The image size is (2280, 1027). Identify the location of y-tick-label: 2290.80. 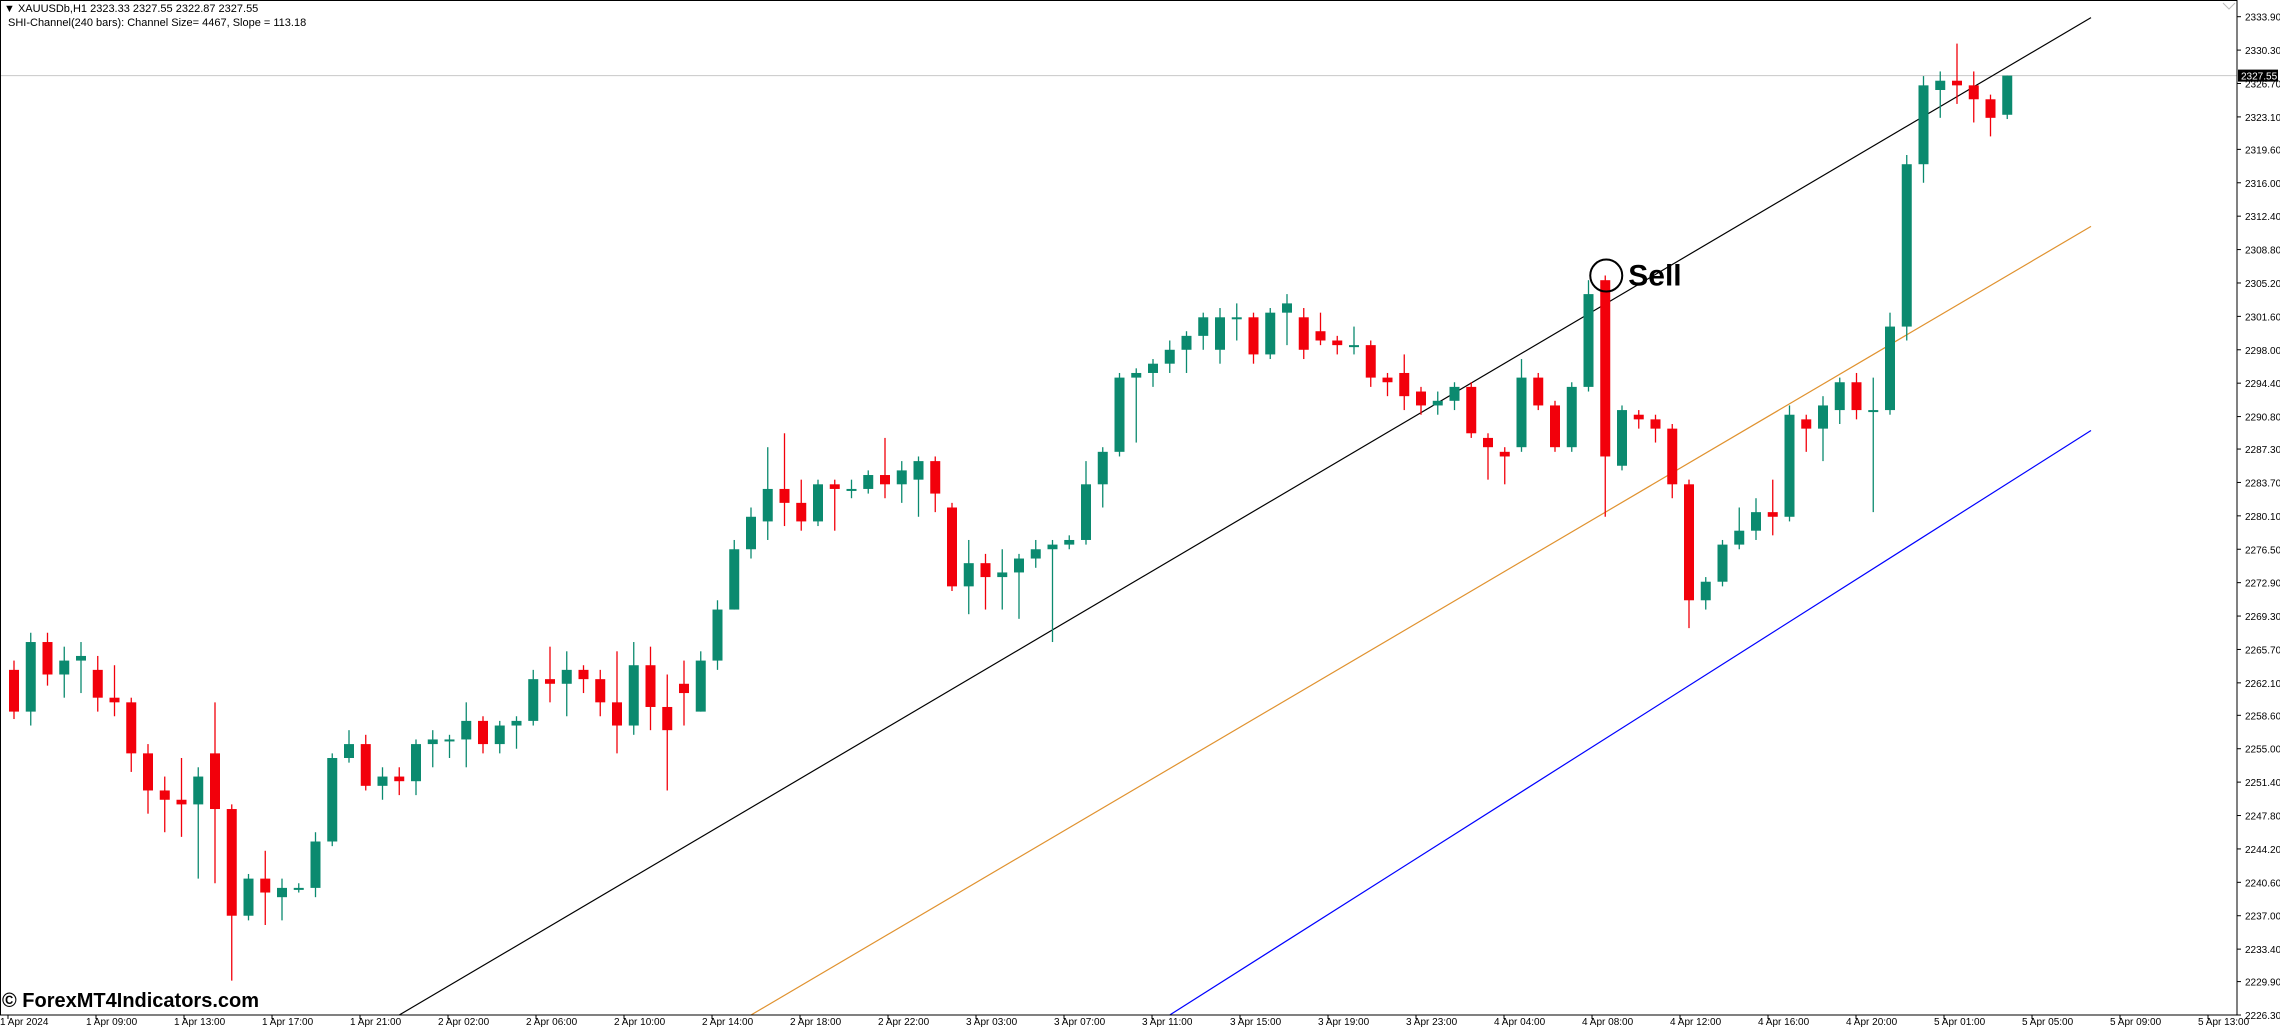
(2262, 418).